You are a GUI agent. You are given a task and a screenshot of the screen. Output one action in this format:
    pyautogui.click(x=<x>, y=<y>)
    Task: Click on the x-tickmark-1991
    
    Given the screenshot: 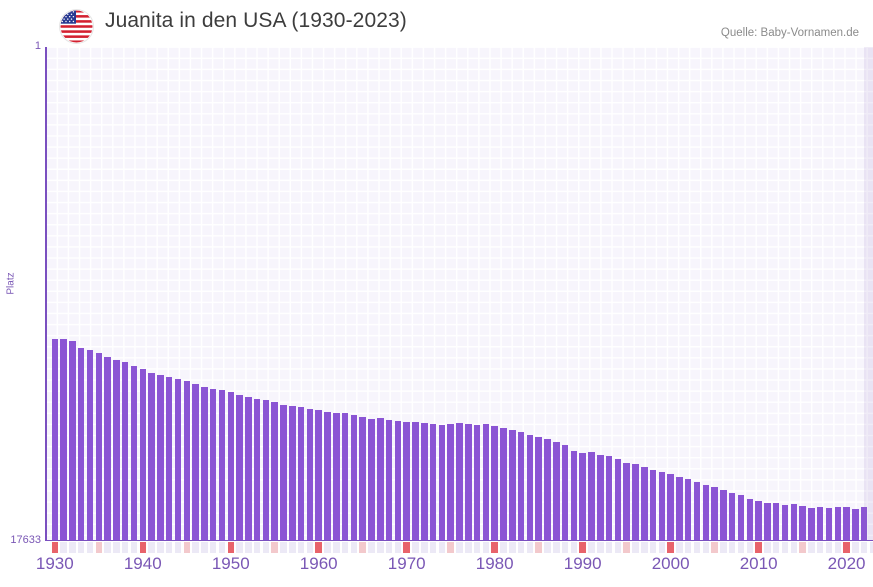 What is the action you would take?
    pyautogui.click(x=591, y=547)
    